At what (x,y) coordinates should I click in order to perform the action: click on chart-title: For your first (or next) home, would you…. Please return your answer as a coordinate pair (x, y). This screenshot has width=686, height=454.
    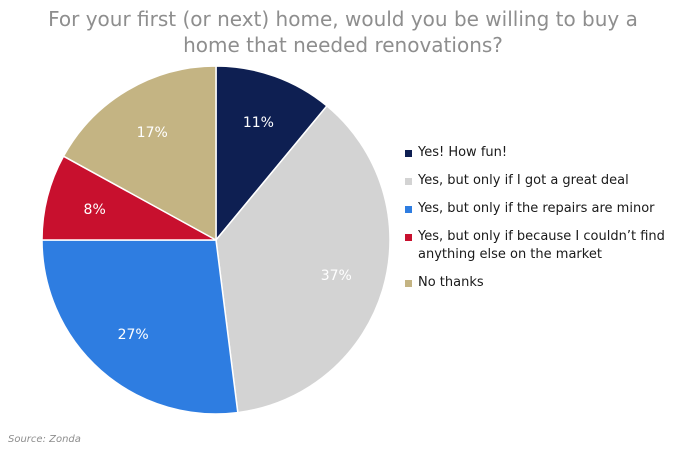
    Looking at the image, I should click on (343, 32).